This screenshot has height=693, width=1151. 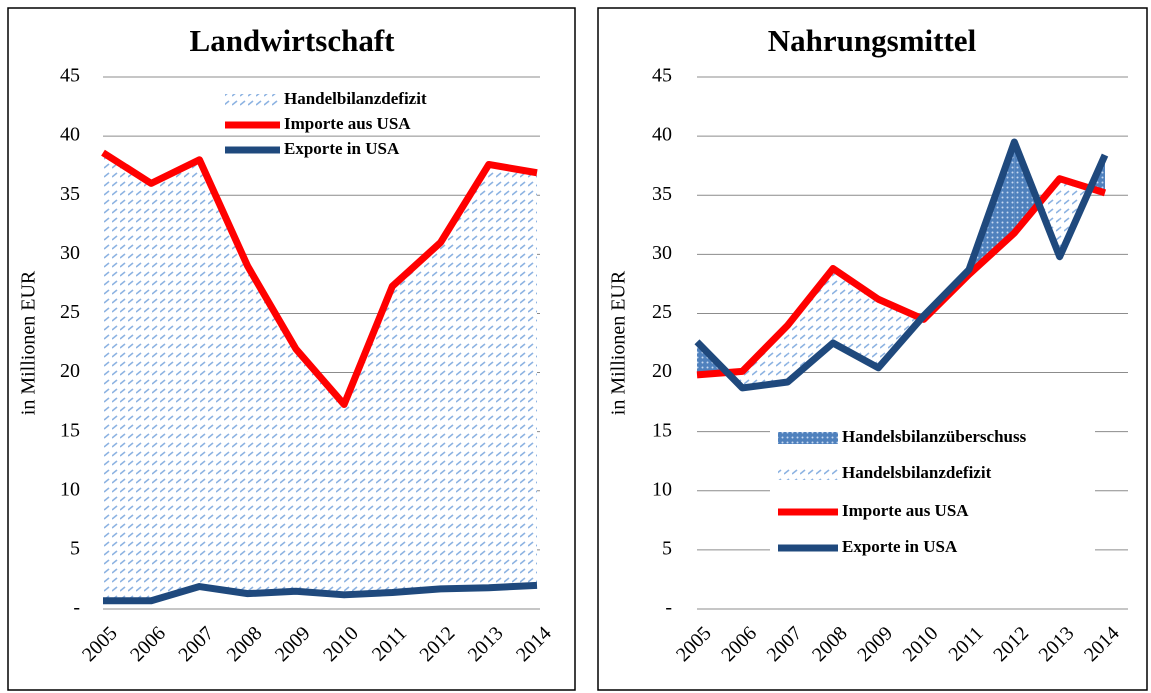 What do you see at coordinates (872, 40) in the screenshot?
I see `chart-title: Nahrungsmittel` at bounding box center [872, 40].